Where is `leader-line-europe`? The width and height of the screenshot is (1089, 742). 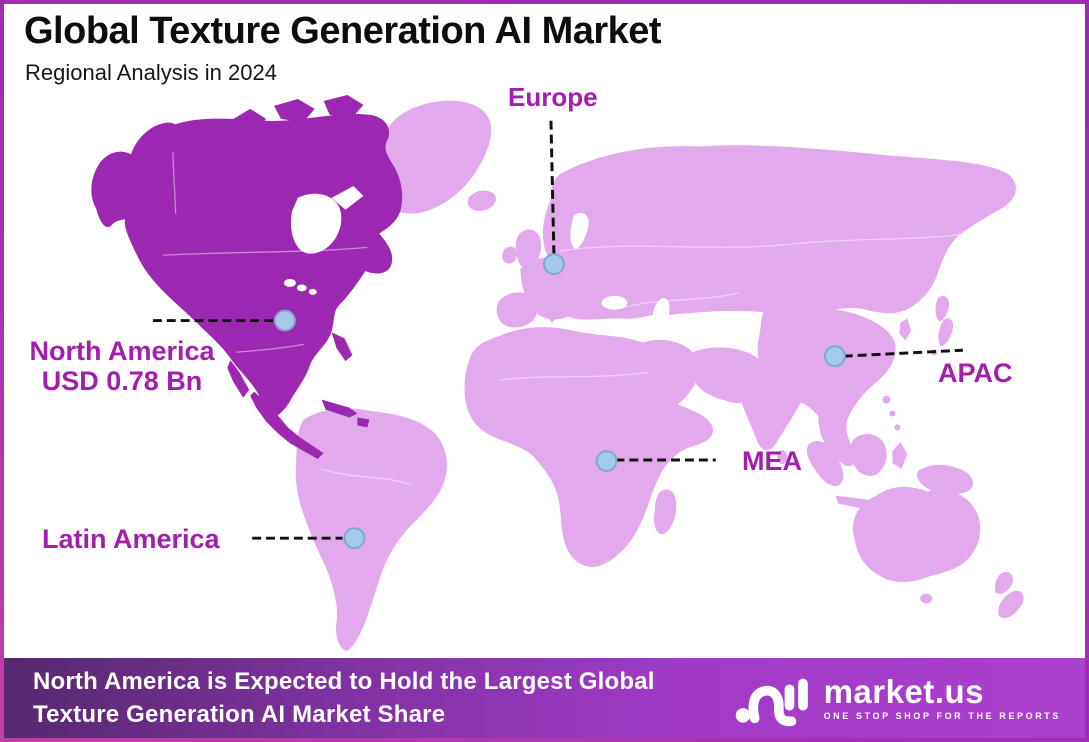
leader-line-europe is located at coordinates (552, 187).